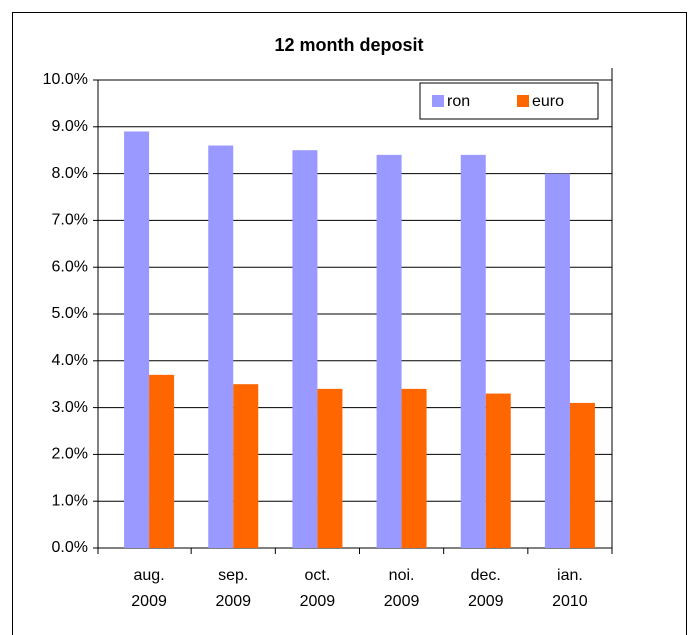 Image resolution: width=699 pixels, height=635 pixels. Describe the element at coordinates (70, 313) in the screenshot. I see `y-tick-label: 5.0%` at that location.